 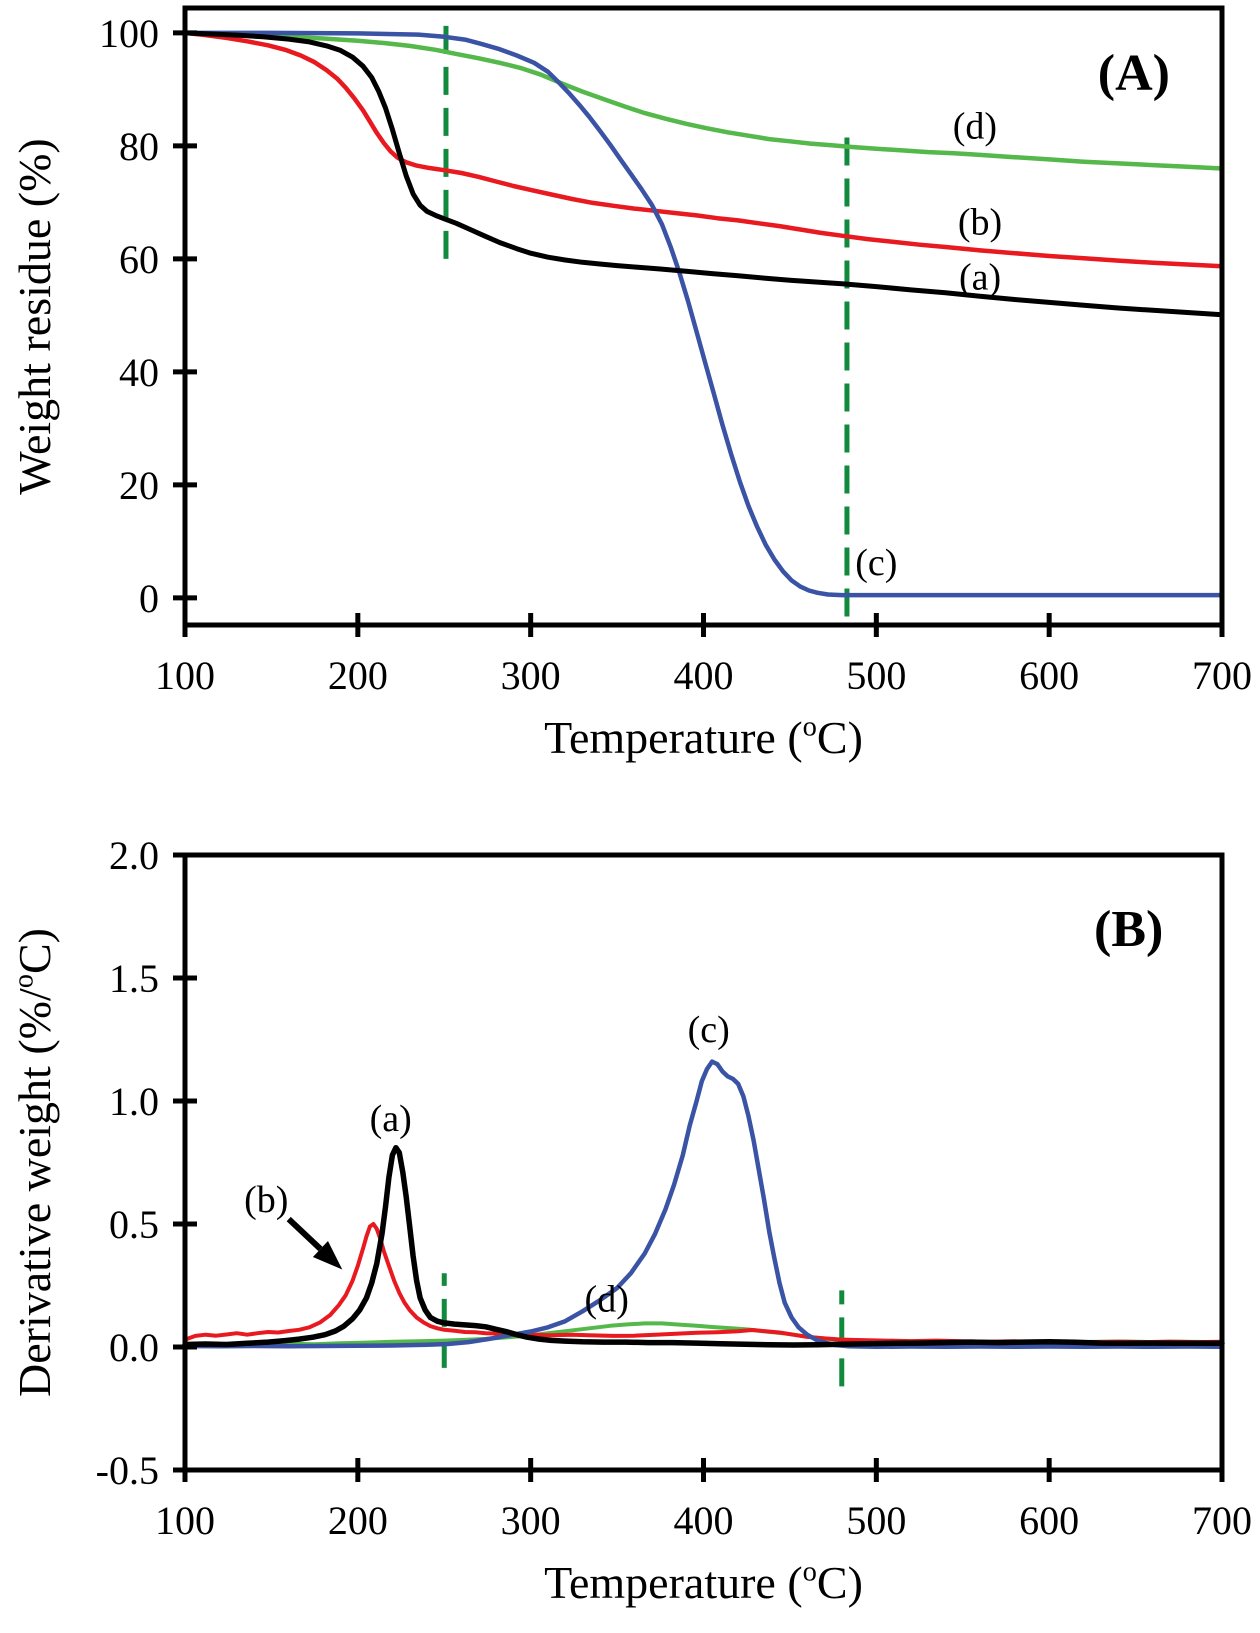 I want to click on y-tick-label: 60, so click(x=139, y=259).